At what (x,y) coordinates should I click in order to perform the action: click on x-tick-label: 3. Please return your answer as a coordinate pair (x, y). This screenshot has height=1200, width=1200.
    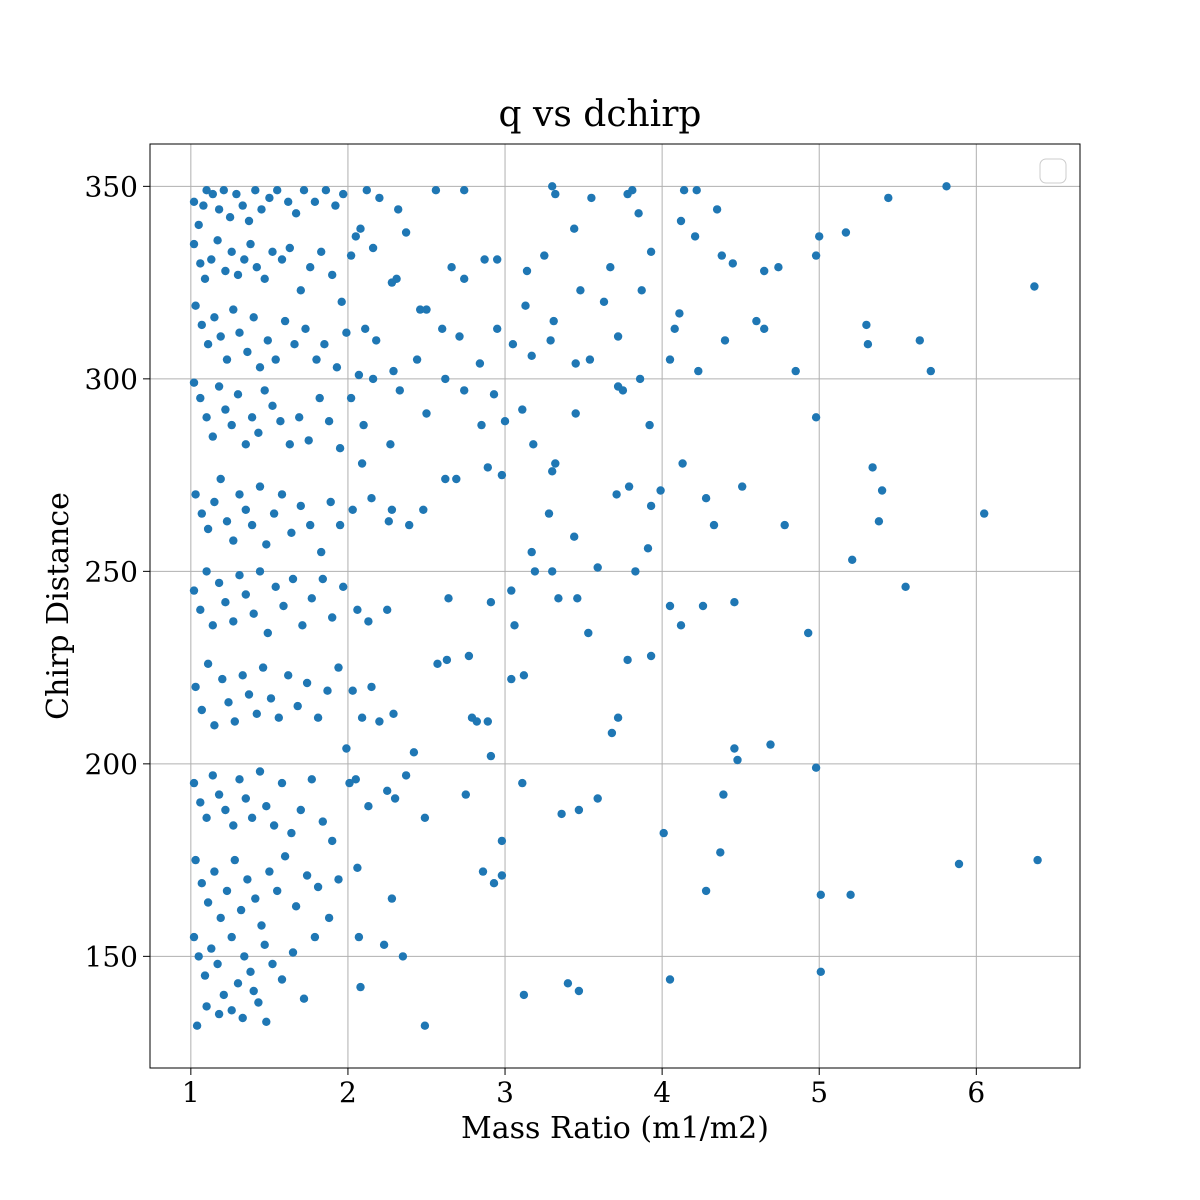
    Looking at the image, I should click on (505, 1092).